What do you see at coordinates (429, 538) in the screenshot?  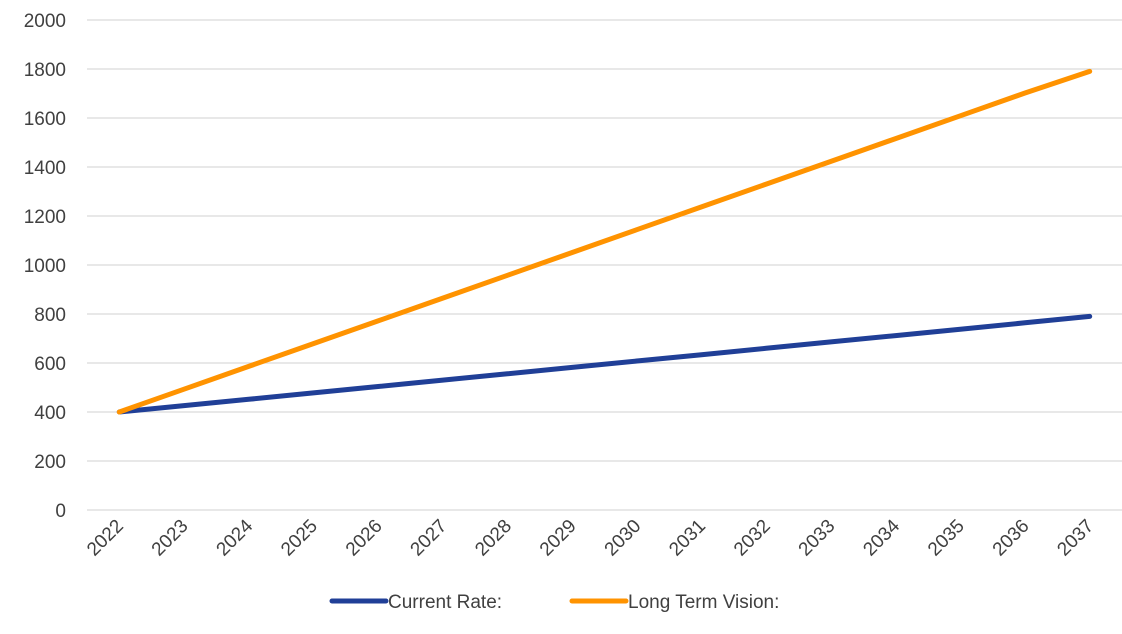 I see `x-tick-label: 2027` at bounding box center [429, 538].